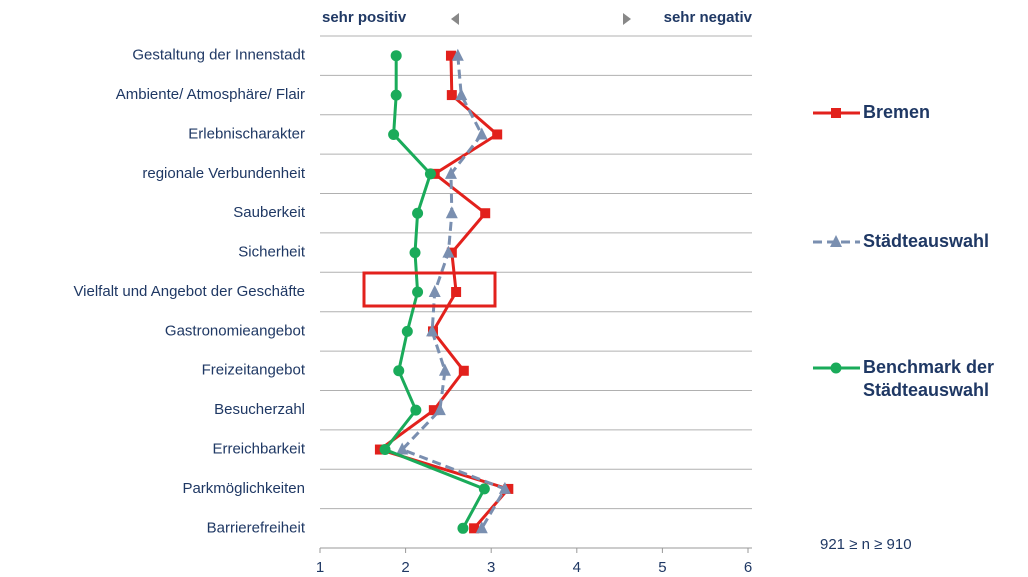 The image size is (1028, 577). I want to click on legend-item: Benchmark der Städteauswahl, so click(929, 378).